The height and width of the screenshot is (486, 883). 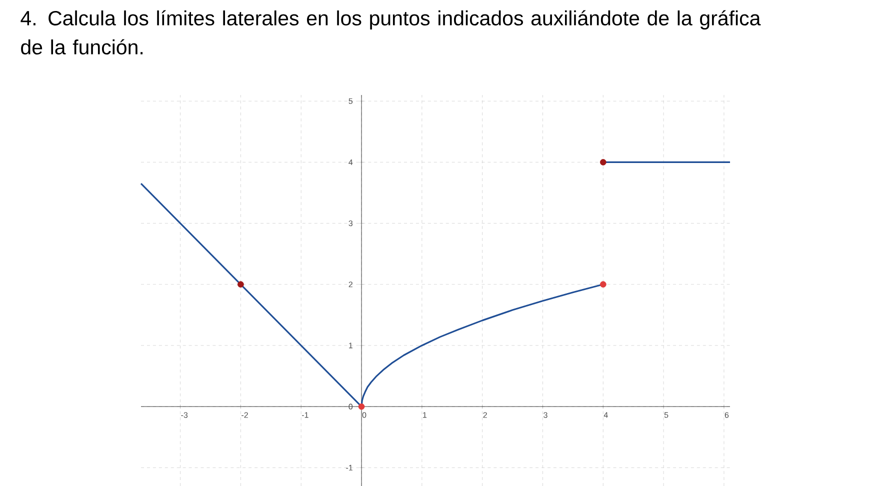 What do you see at coordinates (390, 32) in the screenshot?
I see `chart-title: 4. Calcula los límites laterales en los puntos indicados auxiliándote de la gráfica de la función.` at bounding box center [390, 32].